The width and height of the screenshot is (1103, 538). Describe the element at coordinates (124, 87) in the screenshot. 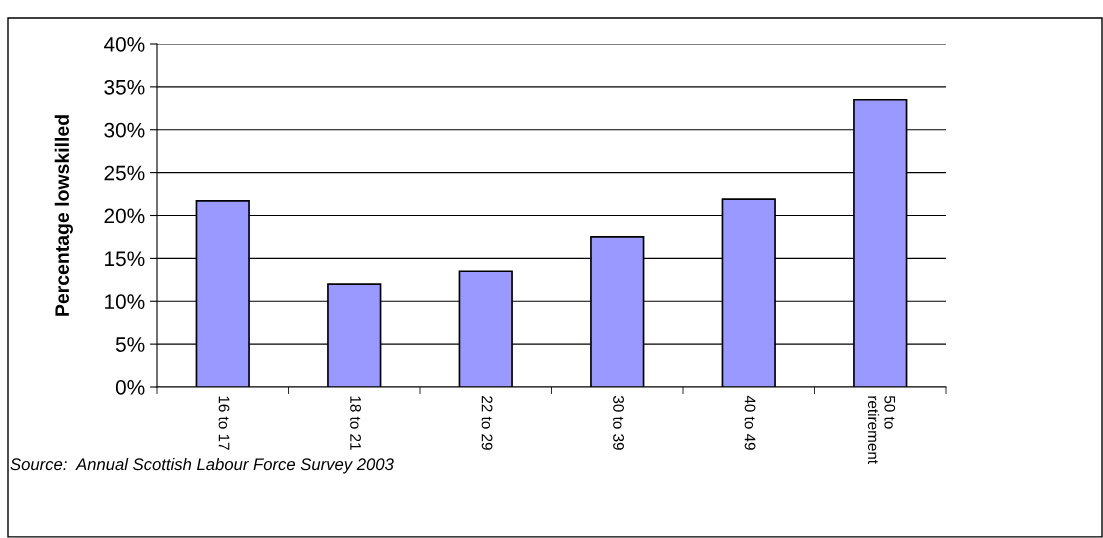

I see `y-tick-label: 35%` at that location.